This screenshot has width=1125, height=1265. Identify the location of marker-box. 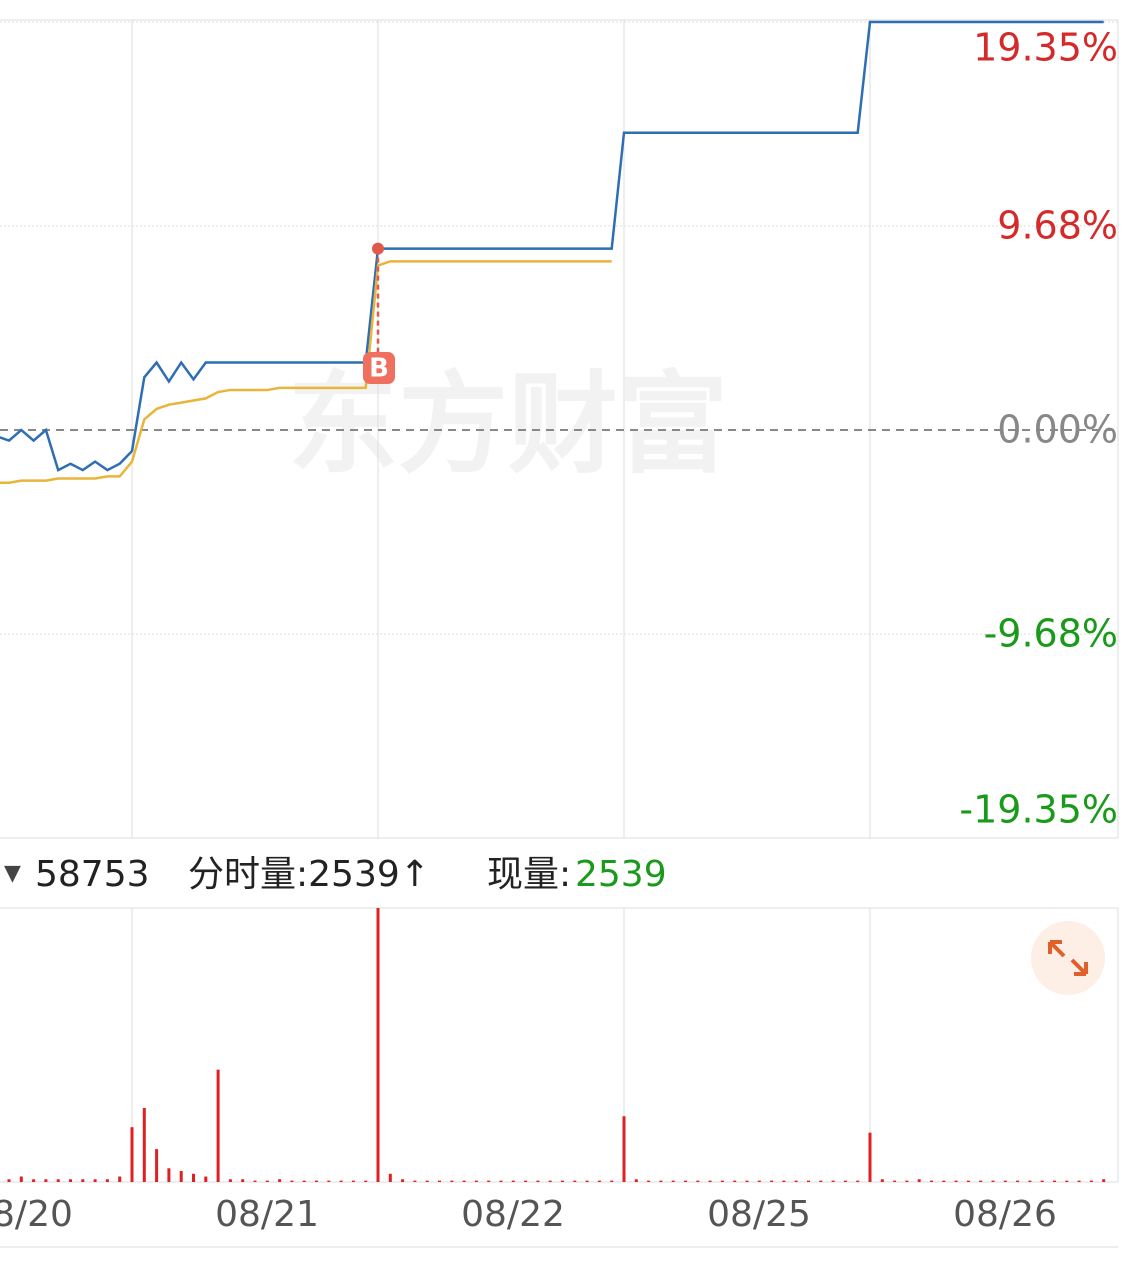
(379, 368).